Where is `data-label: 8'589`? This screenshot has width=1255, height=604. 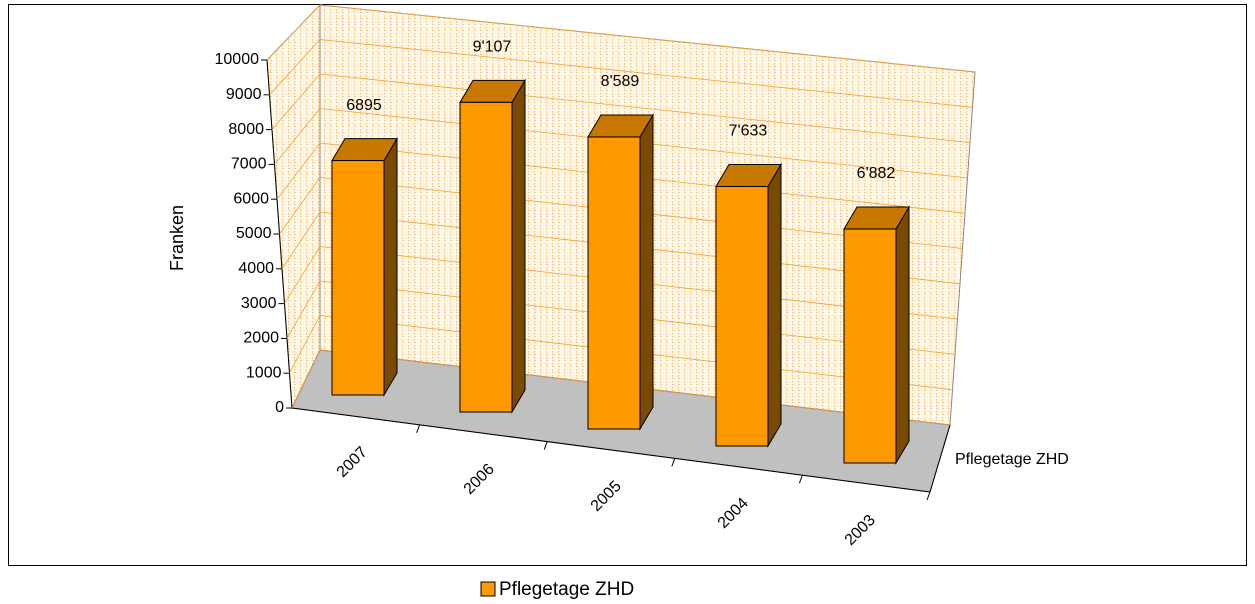 data-label: 8'589 is located at coordinates (620, 81).